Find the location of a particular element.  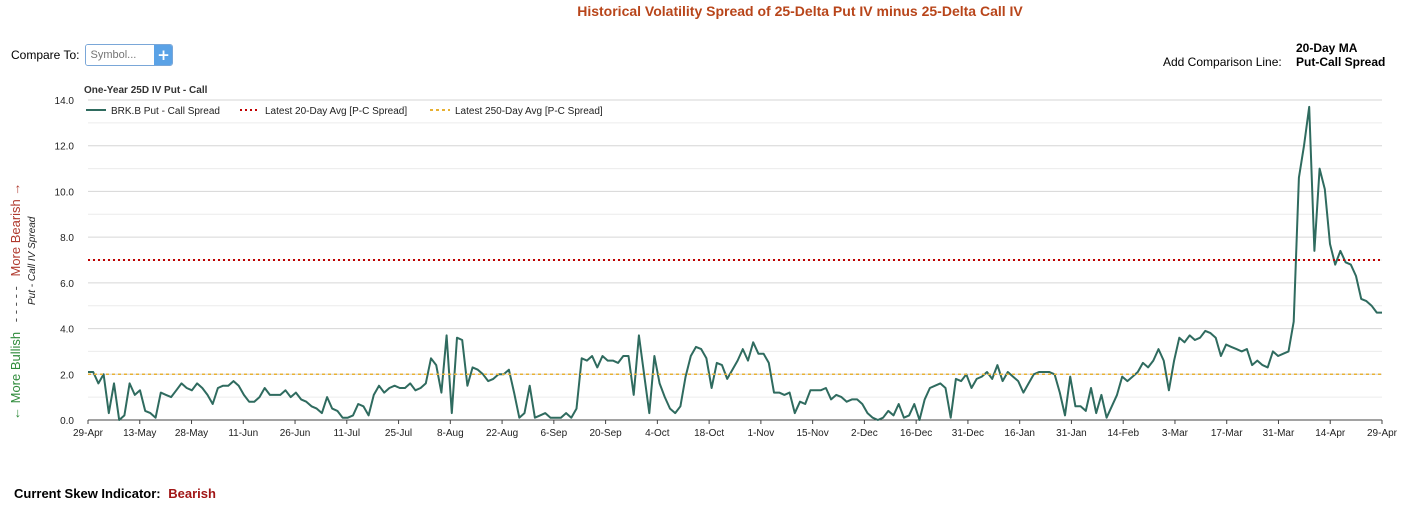

x-tick-label: 15-Nov is located at coordinates (813, 433).